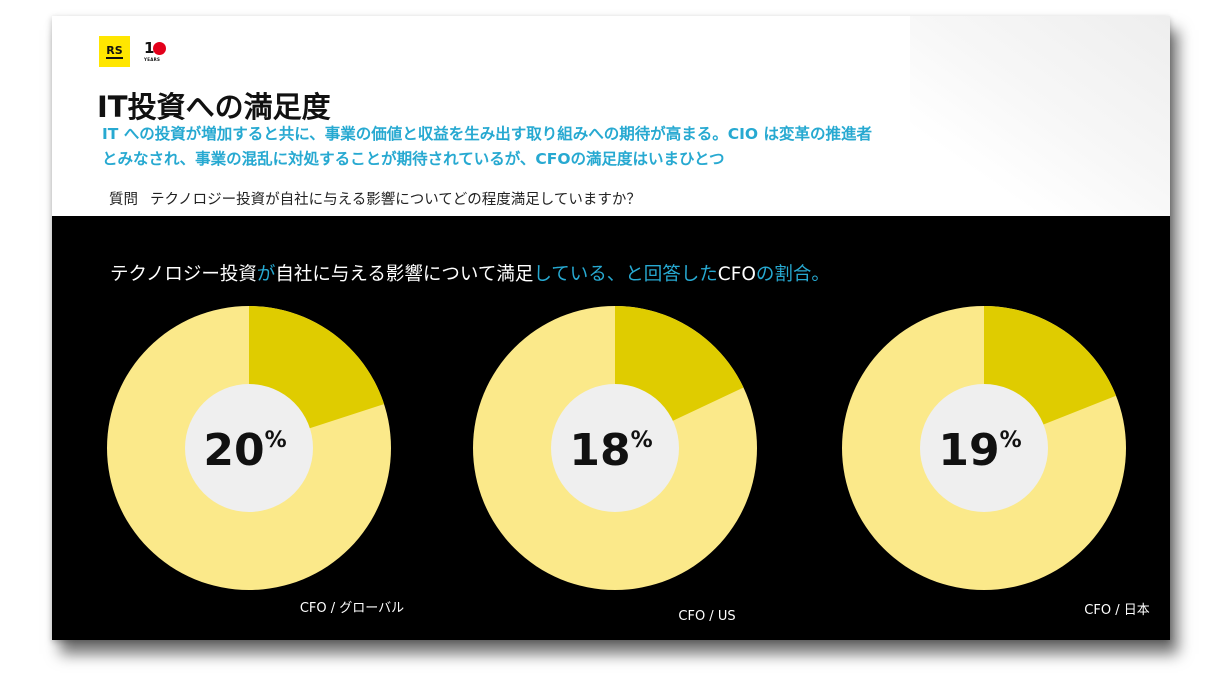 The width and height of the screenshot is (1220, 673). Describe the element at coordinates (183, 274) in the screenshot. I see `heading-seg-0: テクノロジー投資` at that location.